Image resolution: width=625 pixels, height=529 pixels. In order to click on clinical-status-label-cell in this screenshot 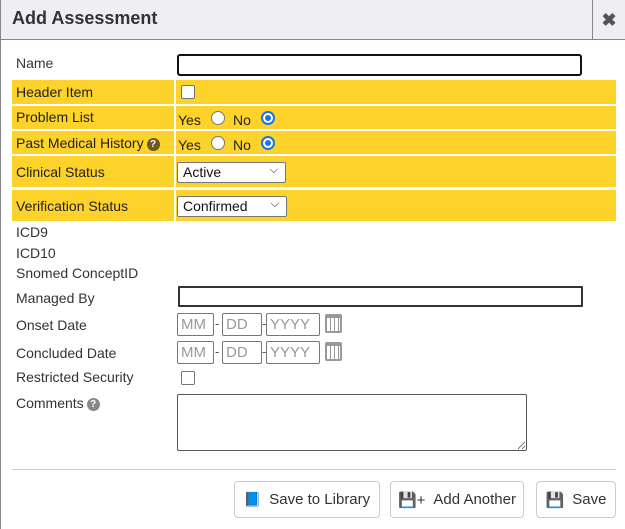, I will do `click(93, 171)`.